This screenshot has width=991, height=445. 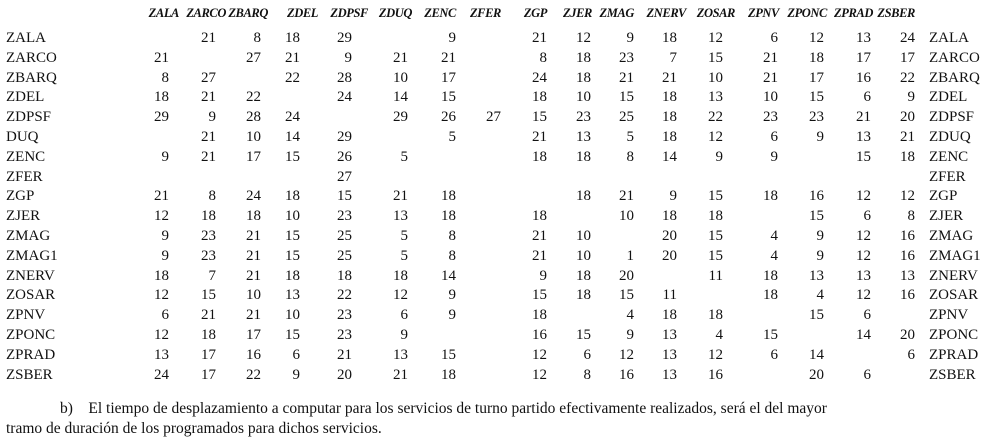 What do you see at coordinates (948, 97) in the screenshot?
I see `row-label-right: ZDEL` at bounding box center [948, 97].